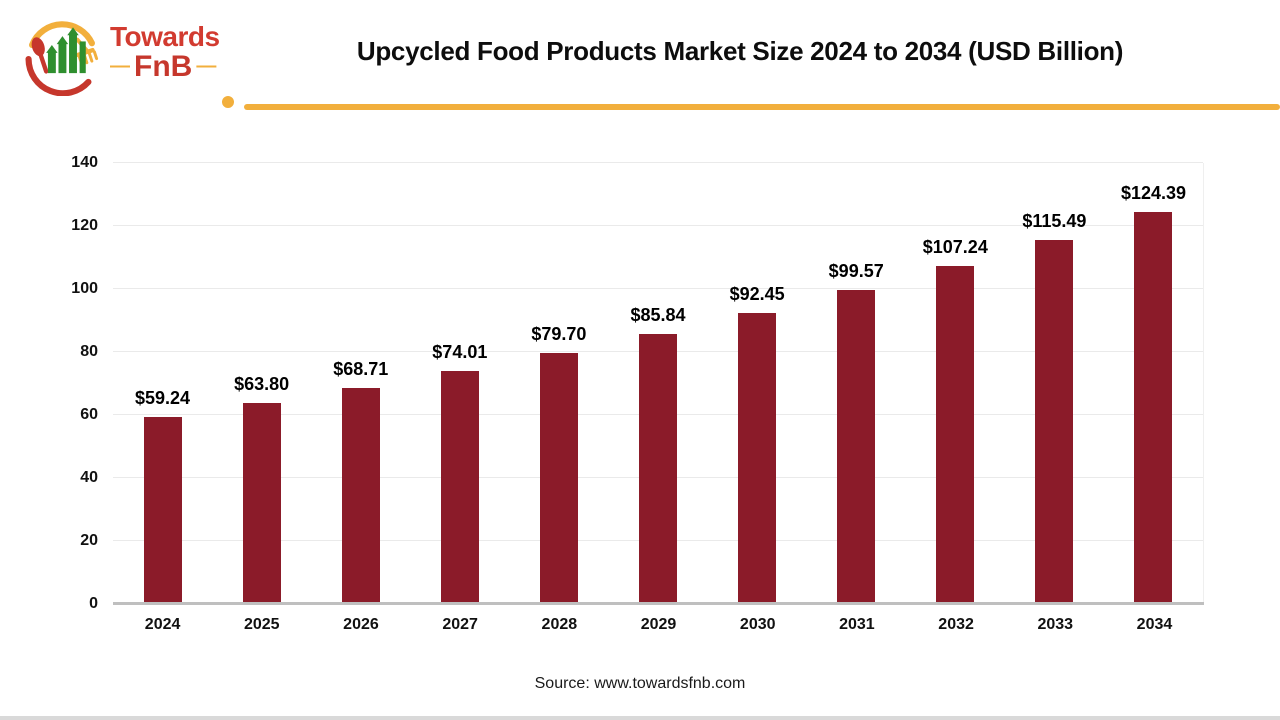  Describe the element at coordinates (856, 432) in the screenshot. I see `bar-2031: $99.57` at that location.